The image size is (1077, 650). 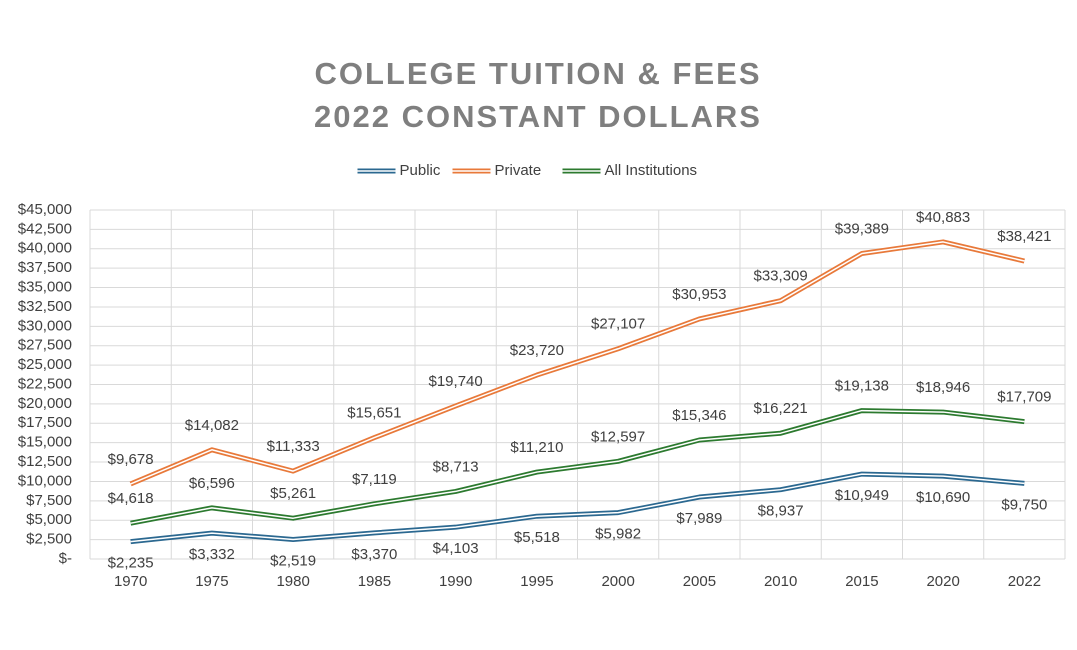 I want to click on x-tick-label: 1985, so click(x=374, y=581).